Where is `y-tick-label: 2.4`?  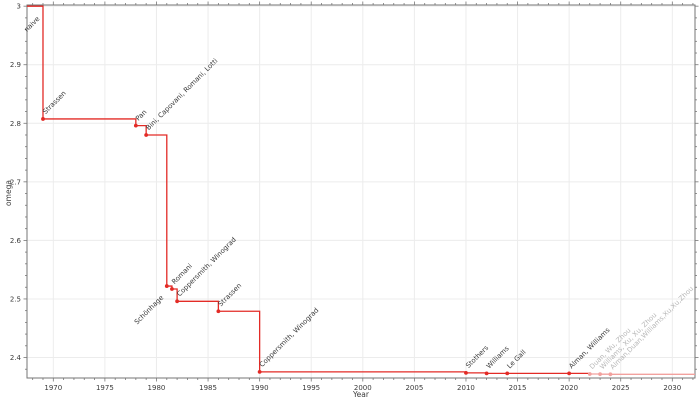
y-tick-label: 2.4 is located at coordinates (16, 358).